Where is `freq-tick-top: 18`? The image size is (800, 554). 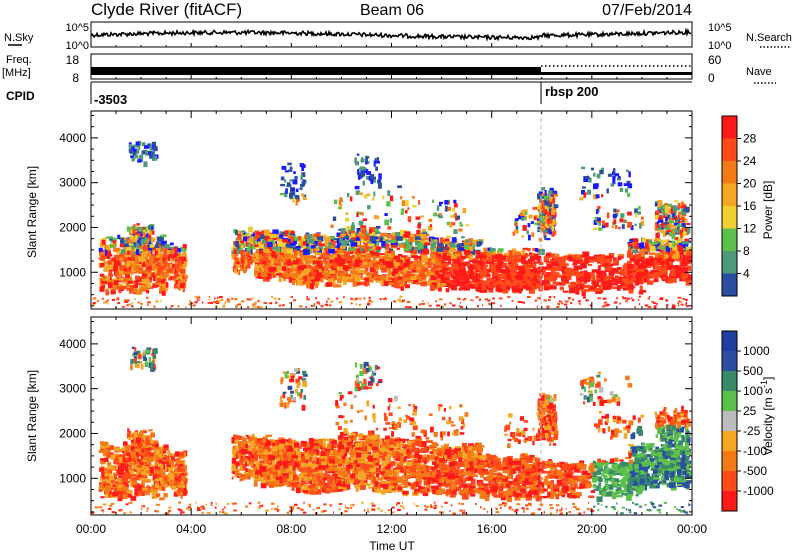 freq-tick-top: 18 is located at coordinates (73, 60).